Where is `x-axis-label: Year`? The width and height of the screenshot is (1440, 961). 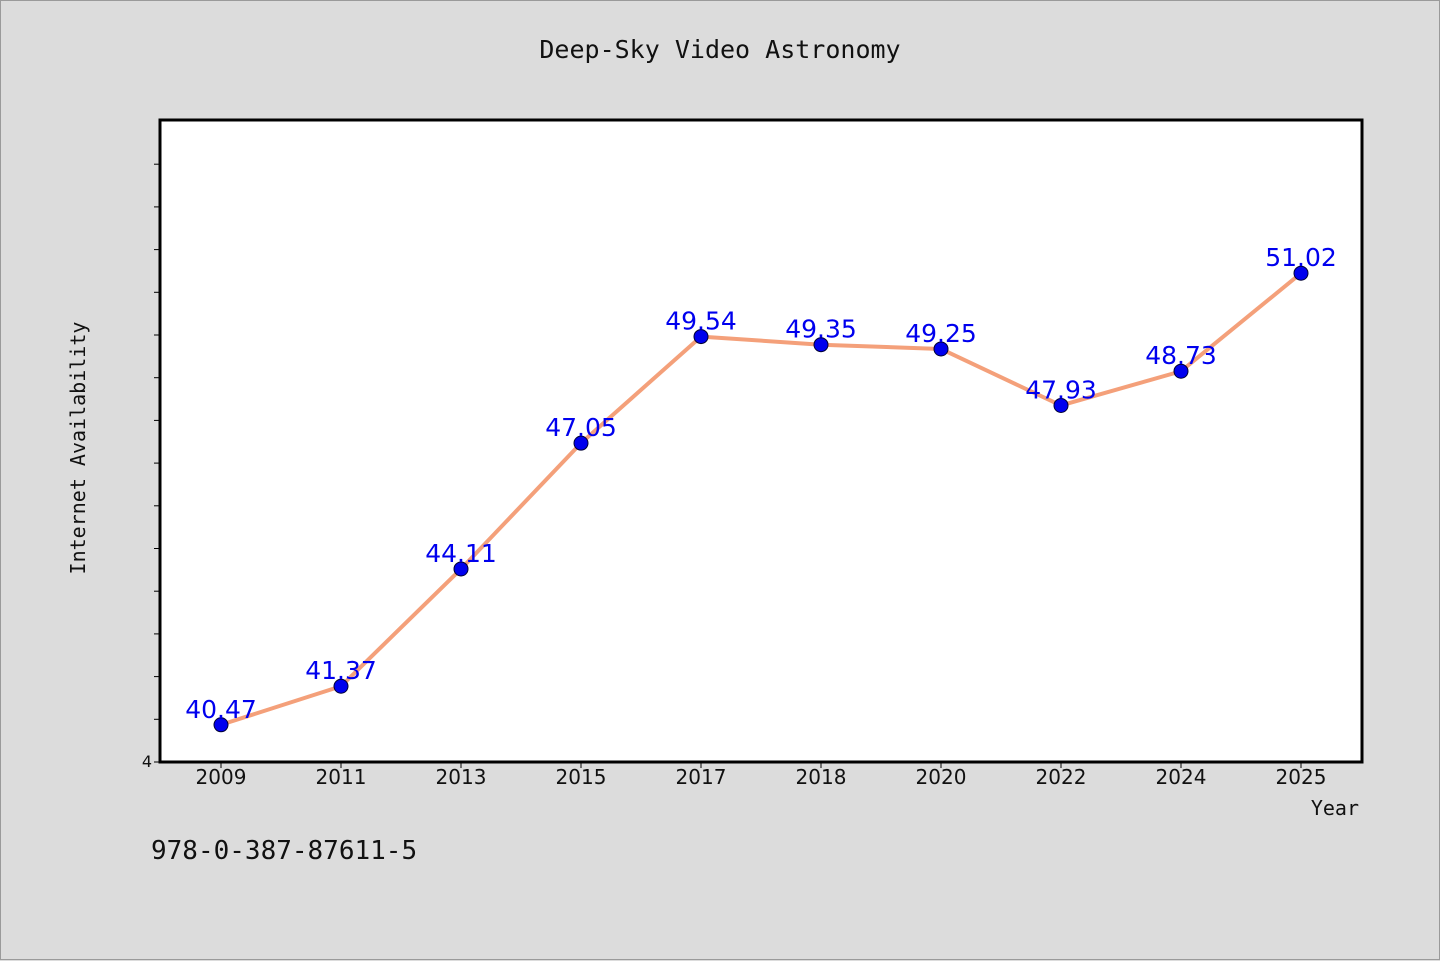 x-axis-label: Year is located at coordinates (1334, 808).